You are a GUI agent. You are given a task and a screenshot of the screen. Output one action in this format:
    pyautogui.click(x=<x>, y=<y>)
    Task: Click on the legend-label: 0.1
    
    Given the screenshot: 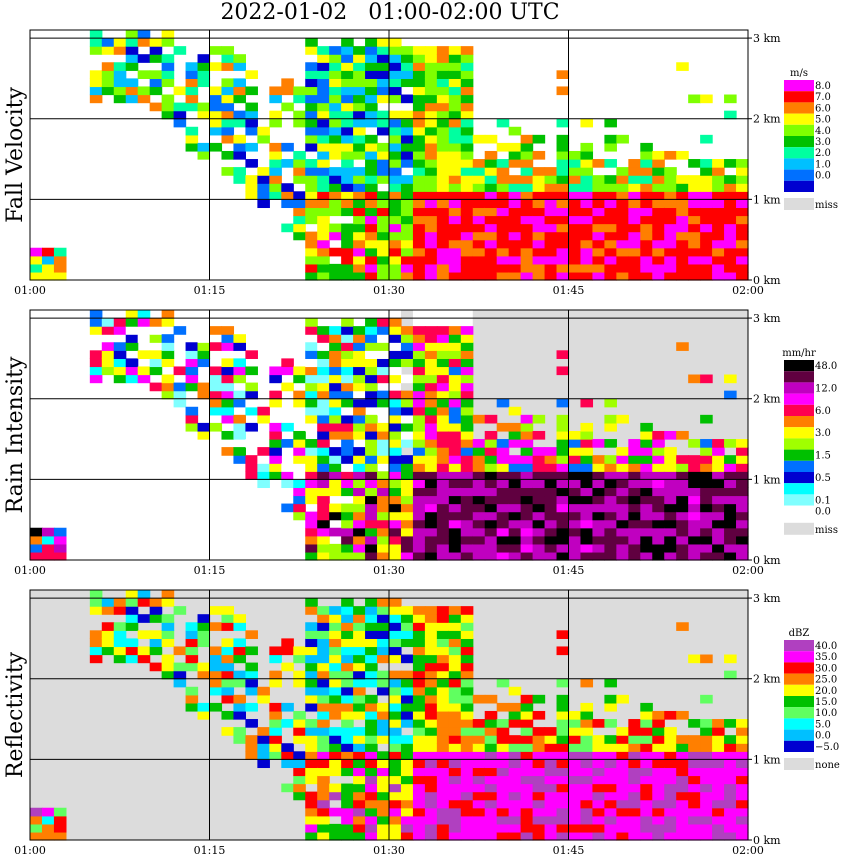 What is the action you would take?
    pyautogui.click(x=823, y=500)
    